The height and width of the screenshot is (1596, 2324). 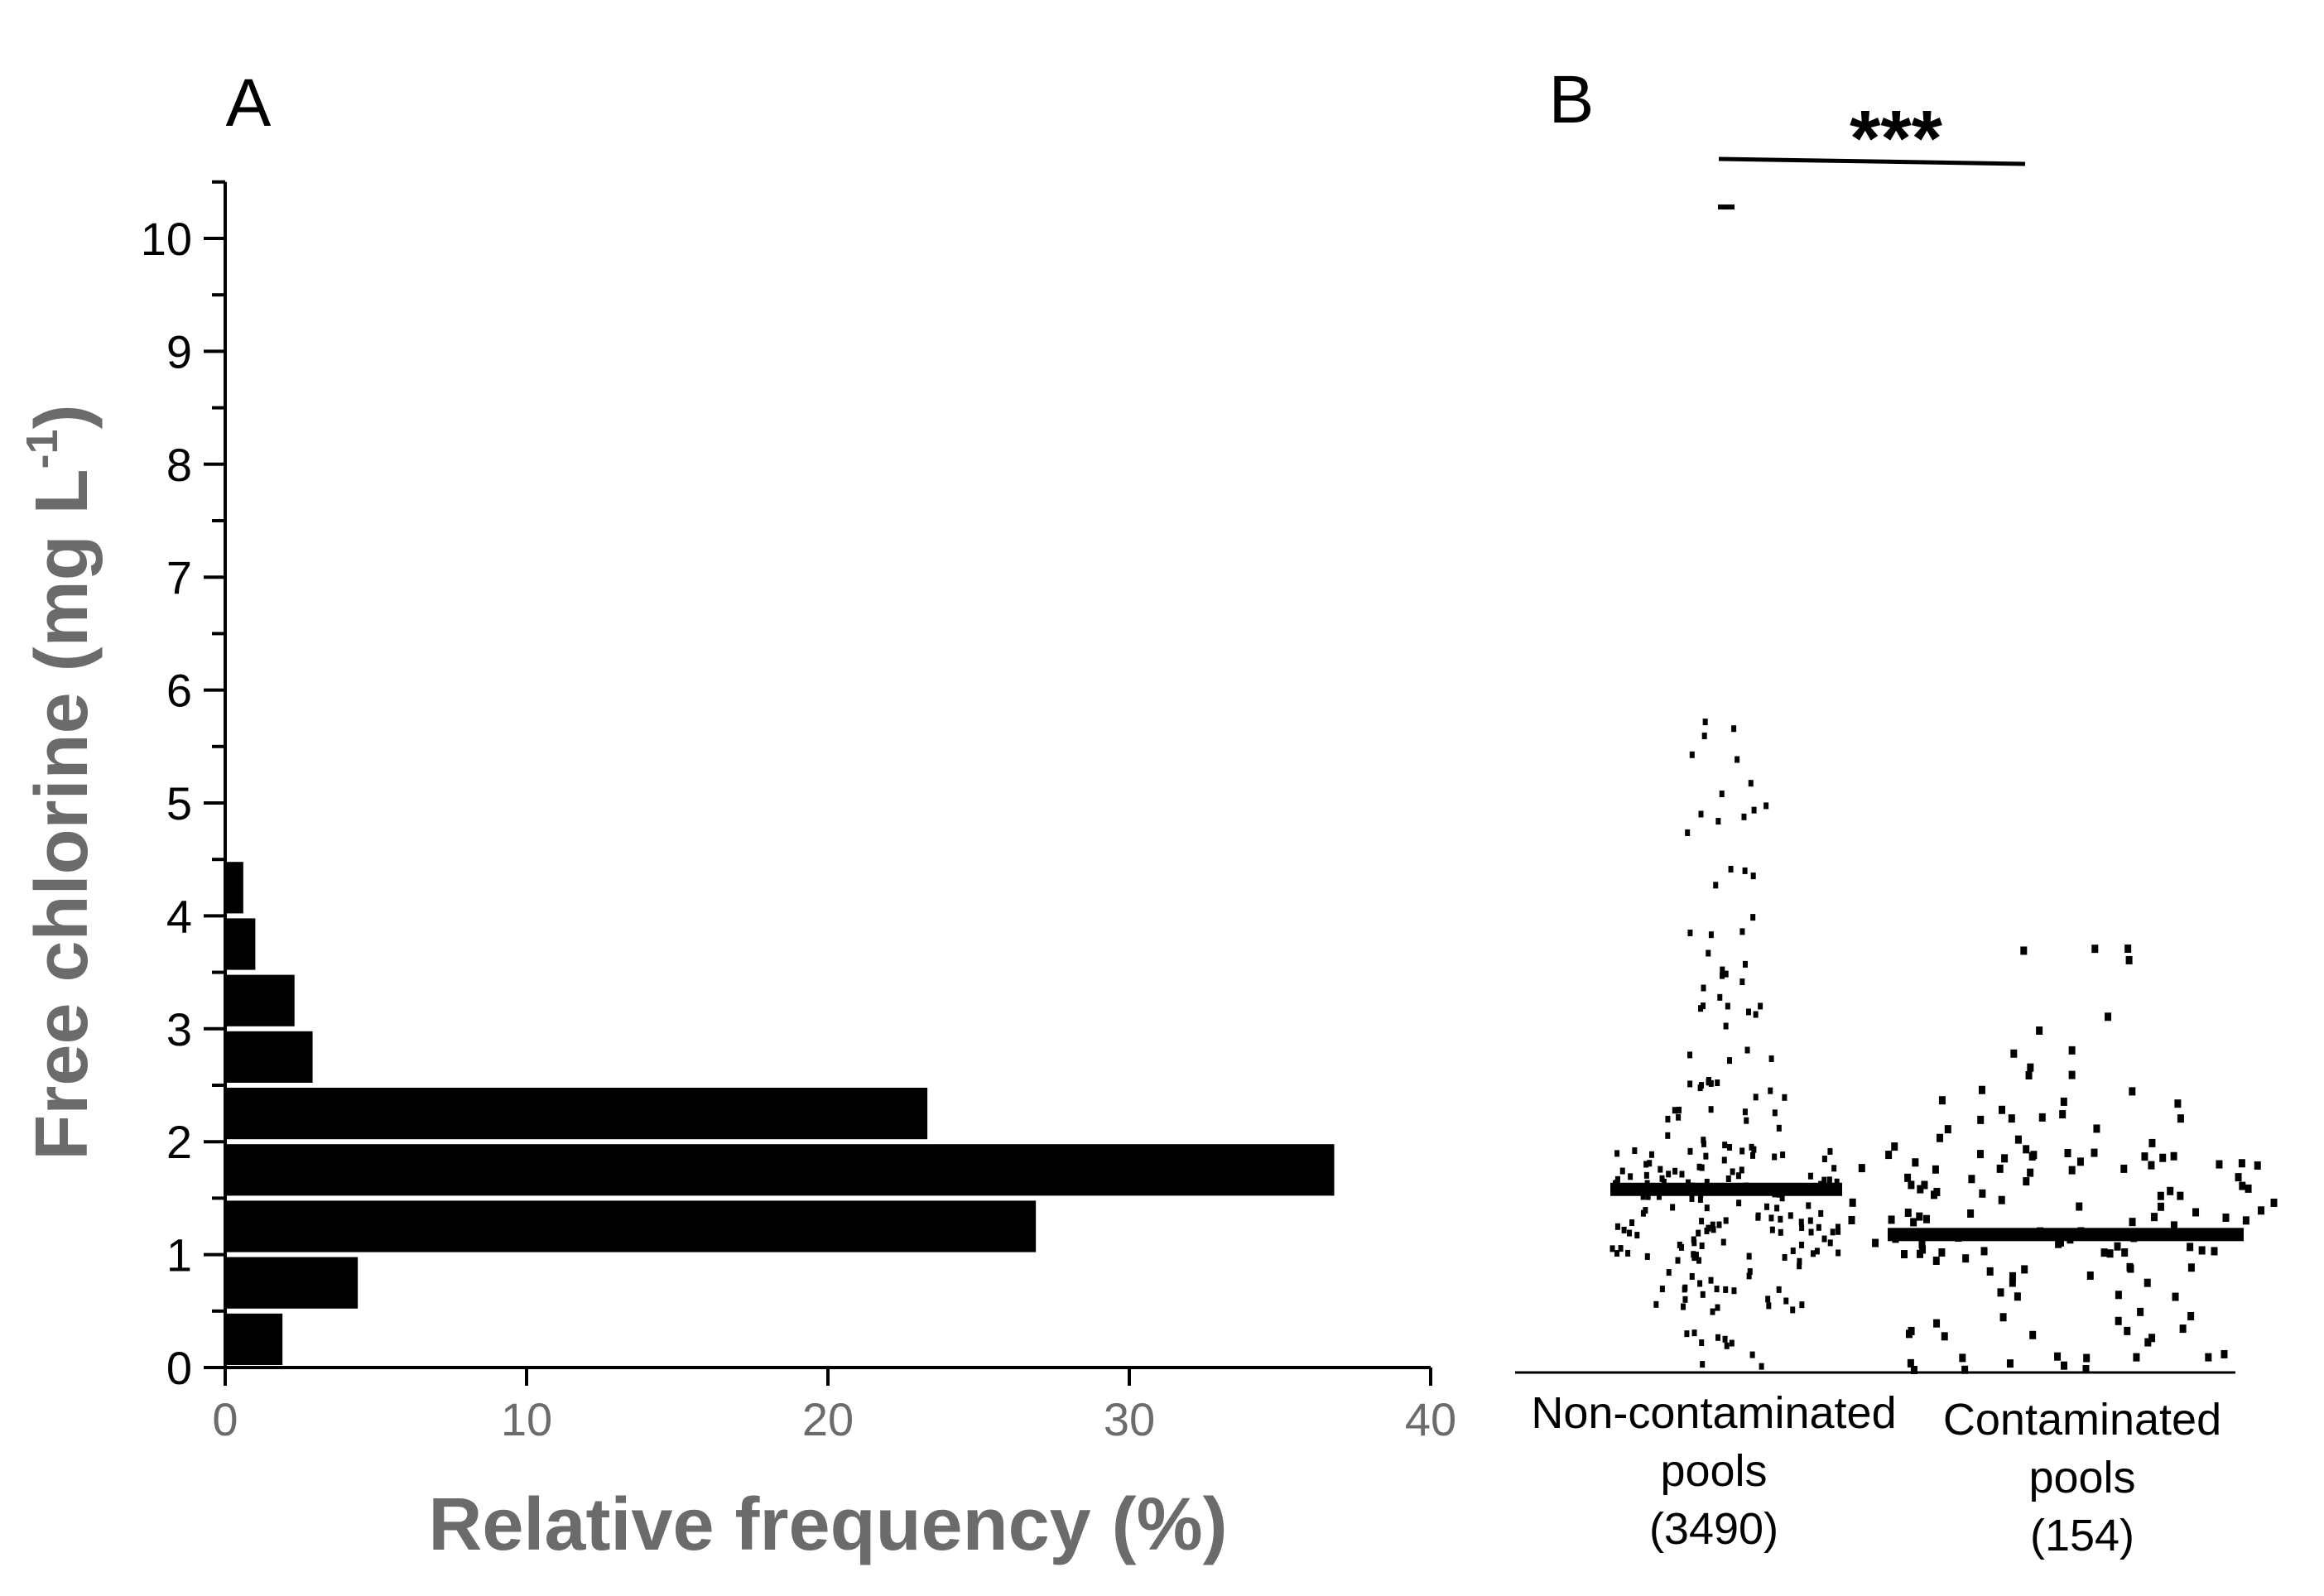 What do you see at coordinates (1713, 1471) in the screenshot?
I see `group-1-label-line2: pools` at bounding box center [1713, 1471].